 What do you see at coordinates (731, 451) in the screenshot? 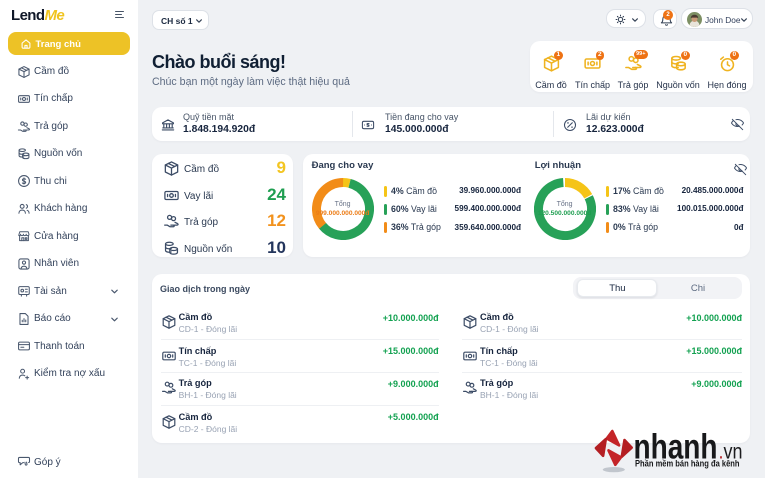
I see `svg-text: .vn` at bounding box center [731, 451].